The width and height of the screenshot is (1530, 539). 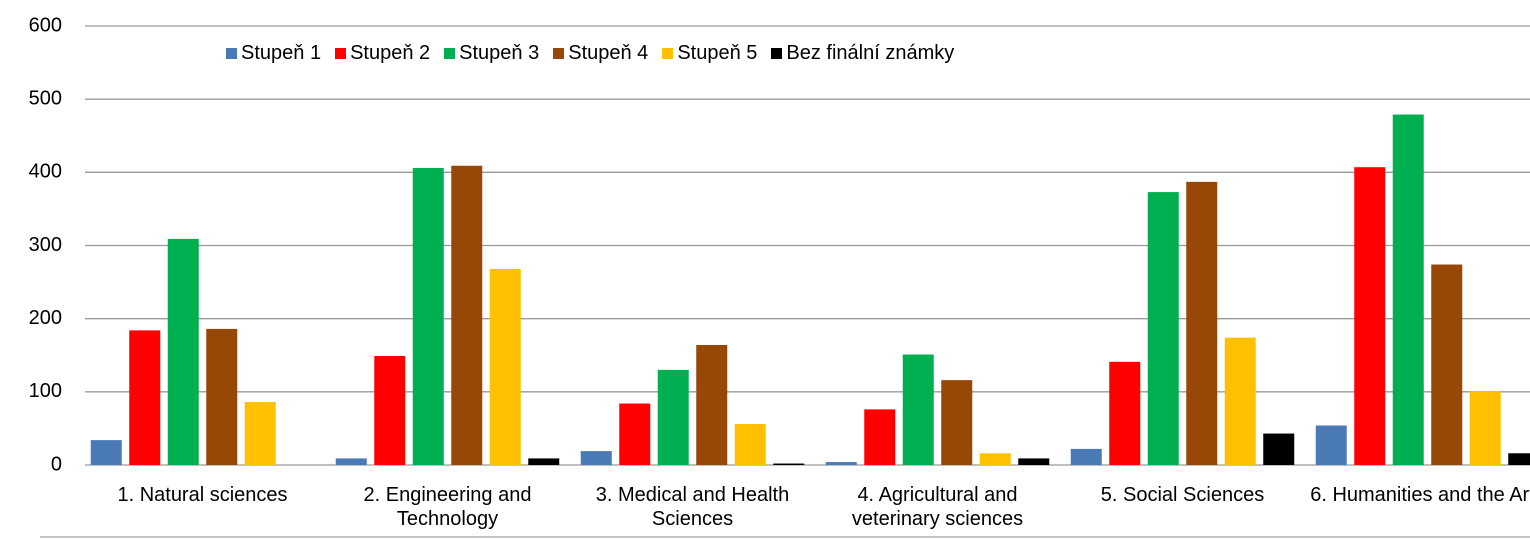 I want to click on legend-item: Stupeň 3, so click(x=491, y=53).